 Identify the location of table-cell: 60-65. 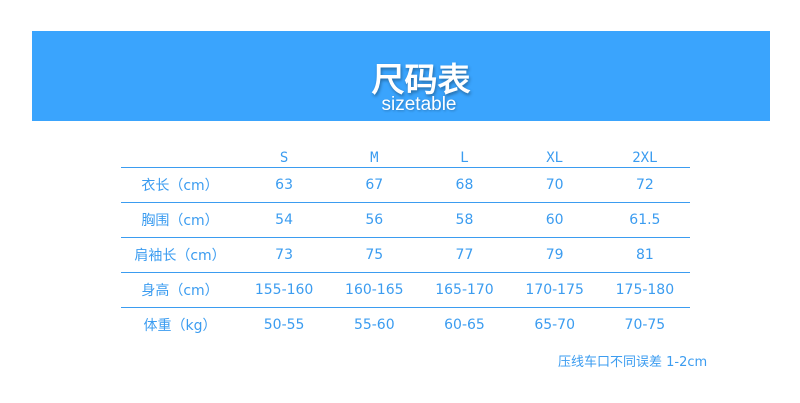
(464, 324).